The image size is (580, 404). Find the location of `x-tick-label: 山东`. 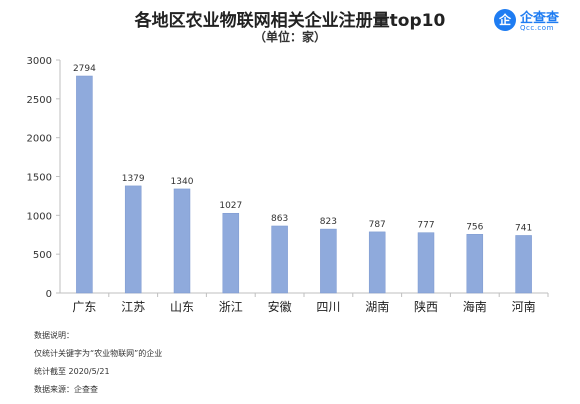

x-tick-label: 山东 is located at coordinates (182, 307).